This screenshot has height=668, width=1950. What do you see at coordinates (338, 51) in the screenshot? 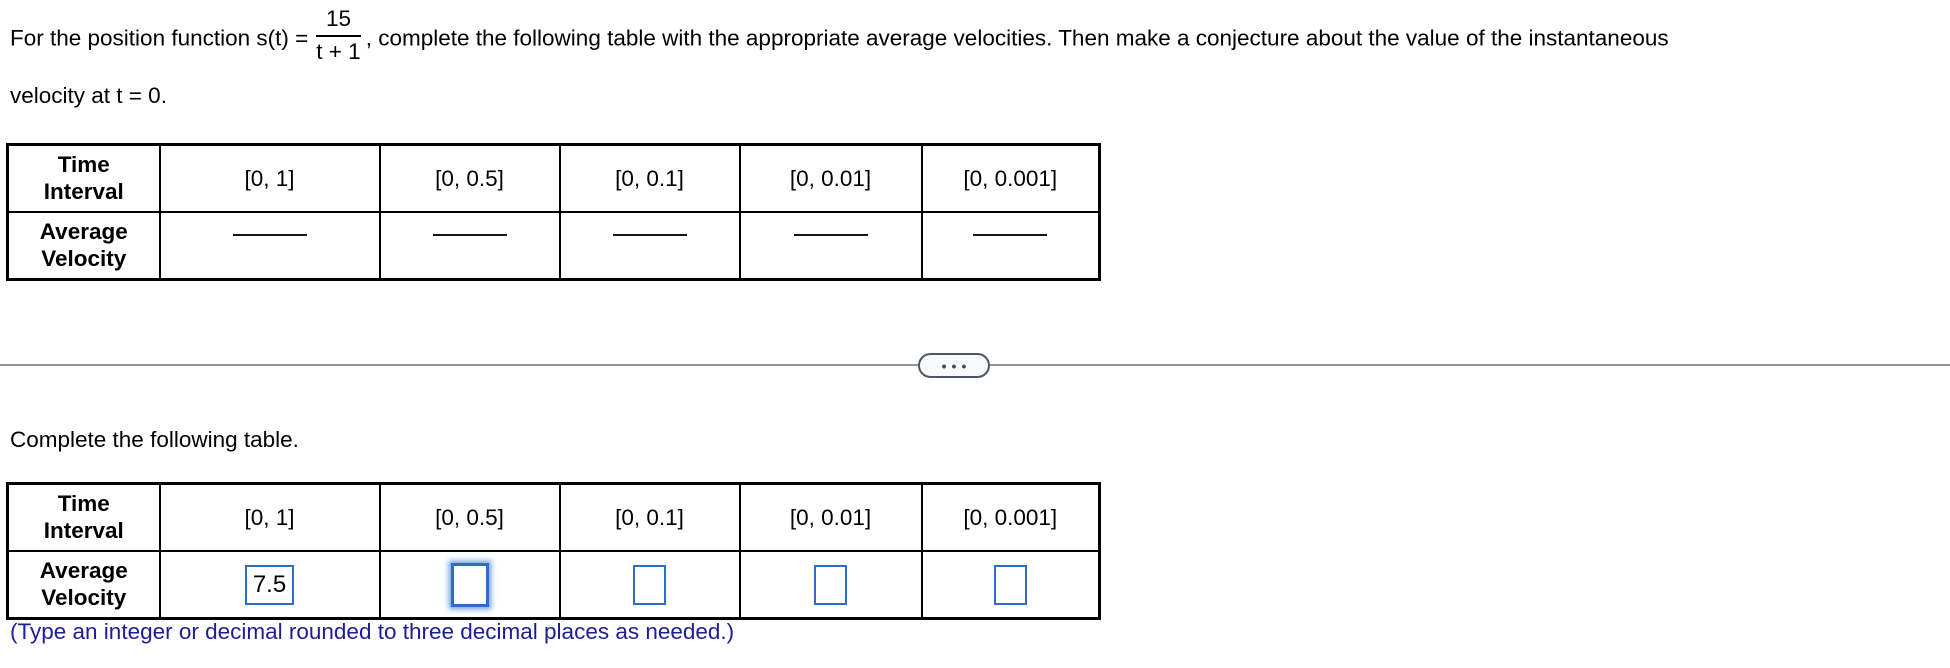
I see `fraction-denominator: t + 1` at bounding box center [338, 51].